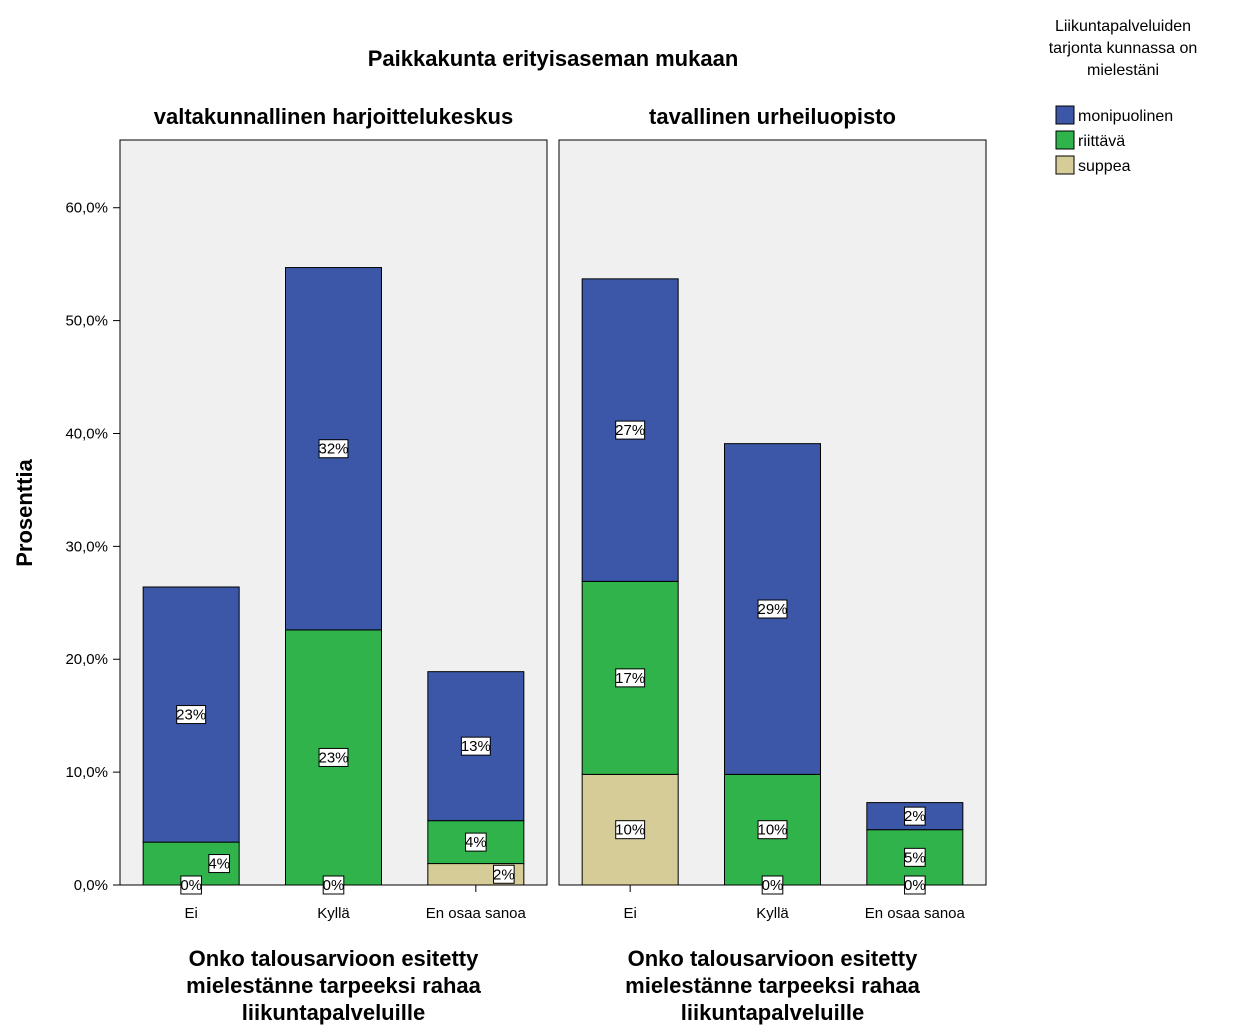 This screenshot has height=1027, width=1239. Describe the element at coordinates (1065, 140) in the screenshot. I see `legend-swatch-riittävä` at that location.